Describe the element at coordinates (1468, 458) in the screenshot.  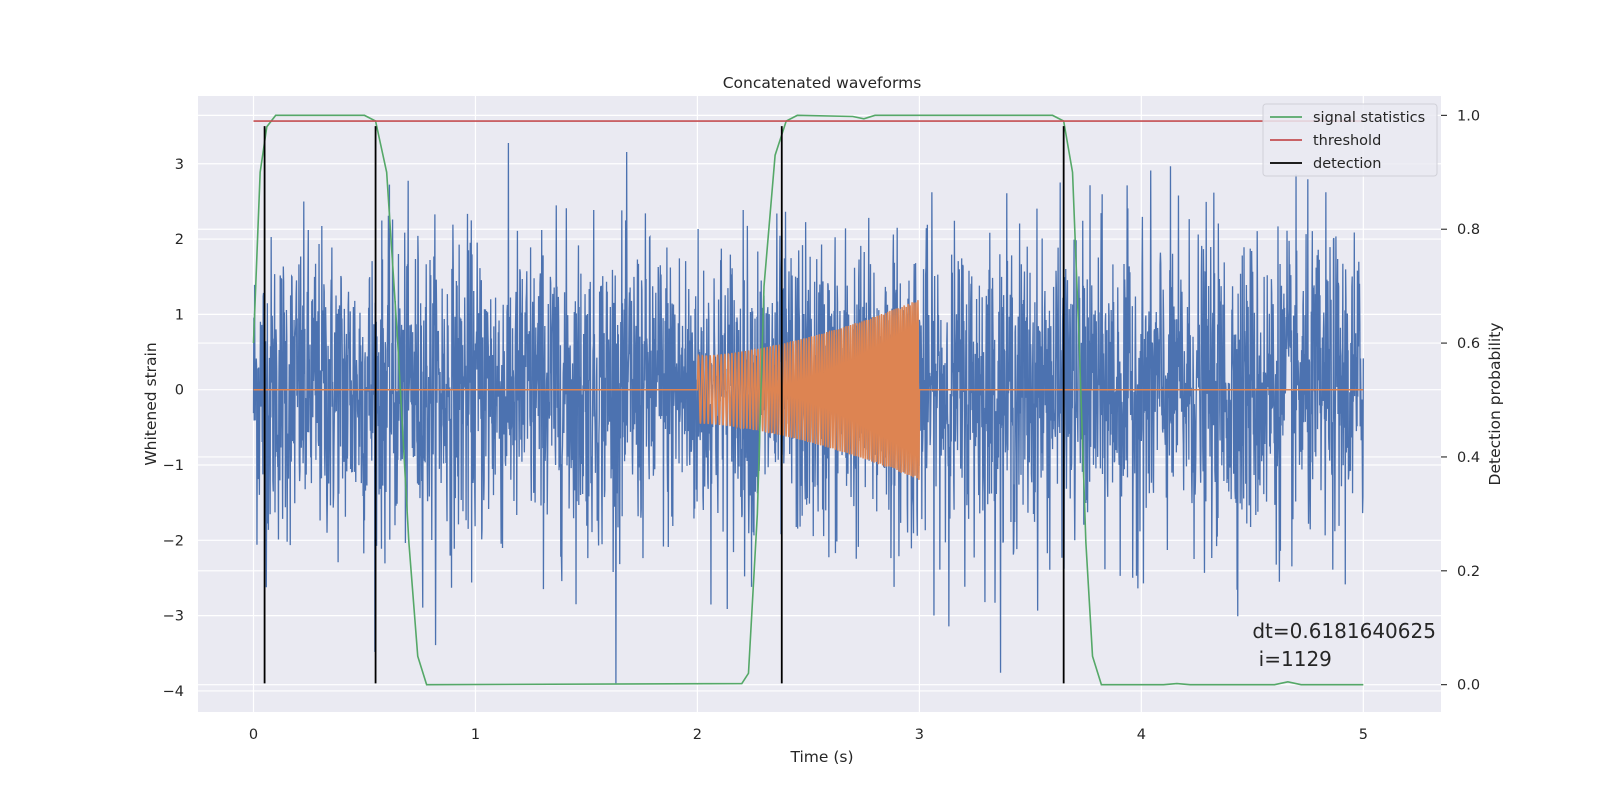
I see `y2-tick-label: 0.4` at that location.